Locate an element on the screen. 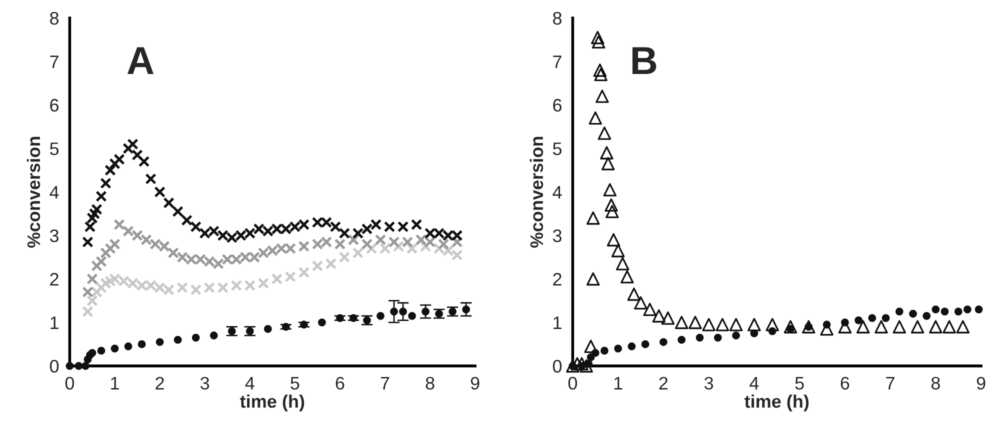 The width and height of the screenshot is (996, 428). annotation: B is located at coordinates (644, 60).